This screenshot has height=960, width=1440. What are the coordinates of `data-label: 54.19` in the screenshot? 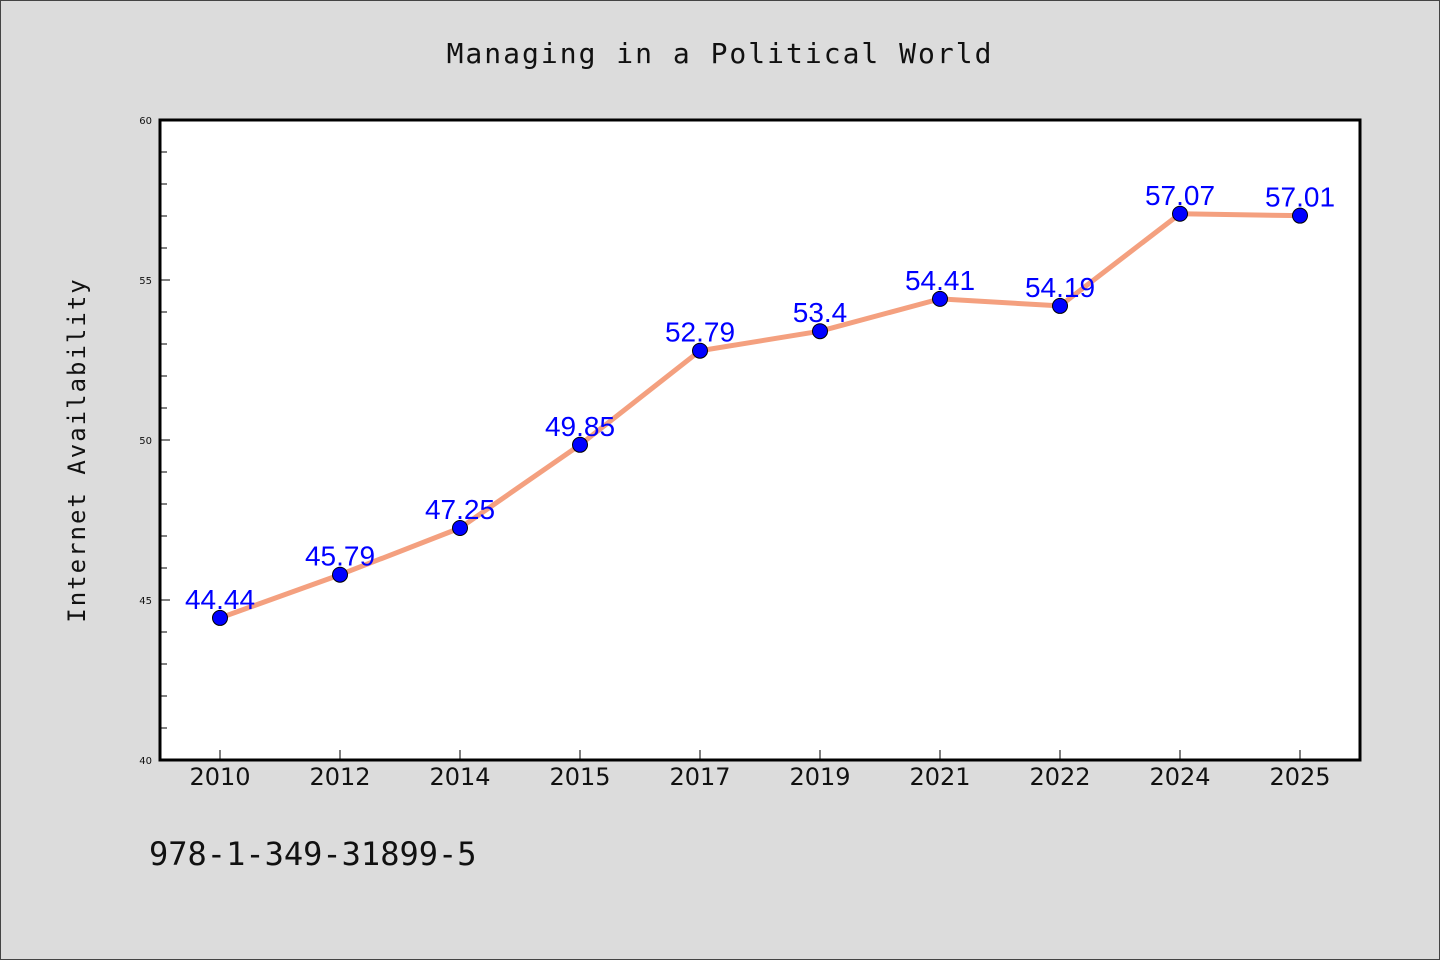 It's located at (1060, 287).